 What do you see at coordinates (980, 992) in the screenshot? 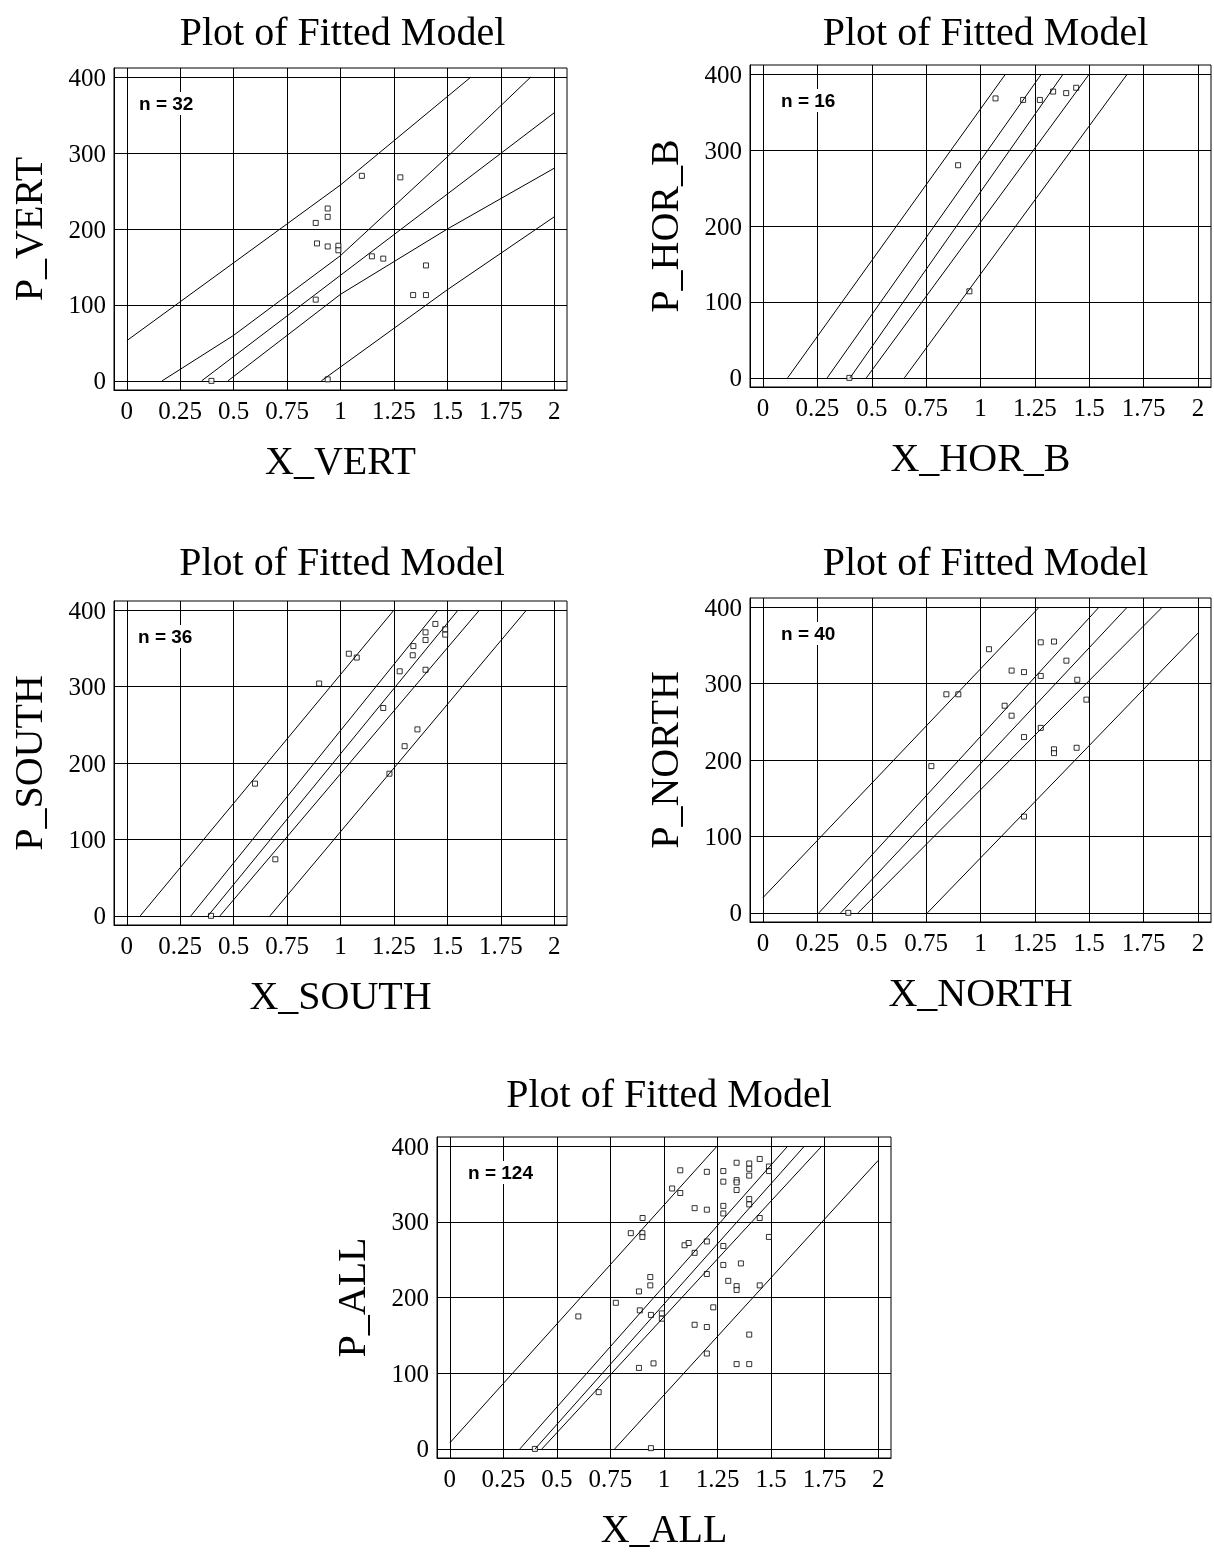
I see `x-axis-title: X_NORTH` at bounding box center [980, 992].